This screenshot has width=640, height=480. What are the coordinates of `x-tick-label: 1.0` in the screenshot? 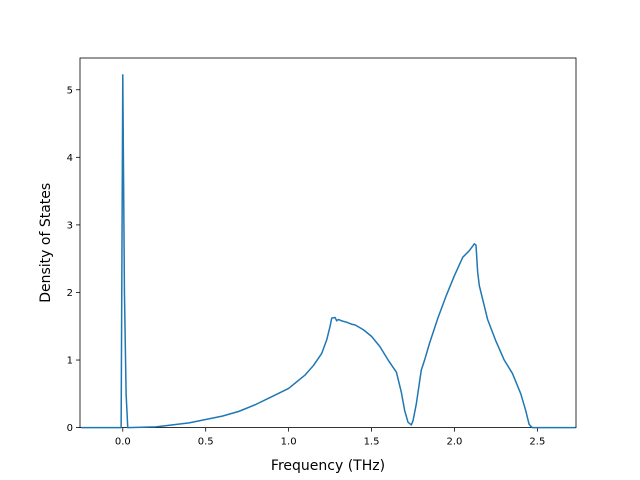 It's located at (289, 442).